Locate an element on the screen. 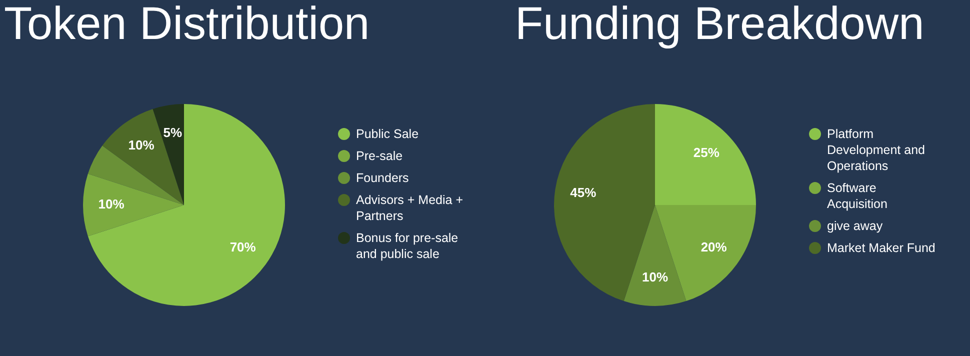 The height and width of the screenshot is (356, 970). legend-label: Bonus for pre-sale and public sale is located at coordinates (408, 246).